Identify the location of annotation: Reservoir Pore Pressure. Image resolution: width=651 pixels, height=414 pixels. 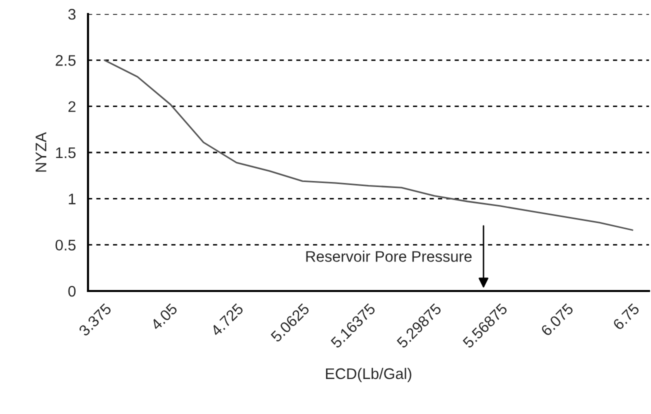
(389, 256).